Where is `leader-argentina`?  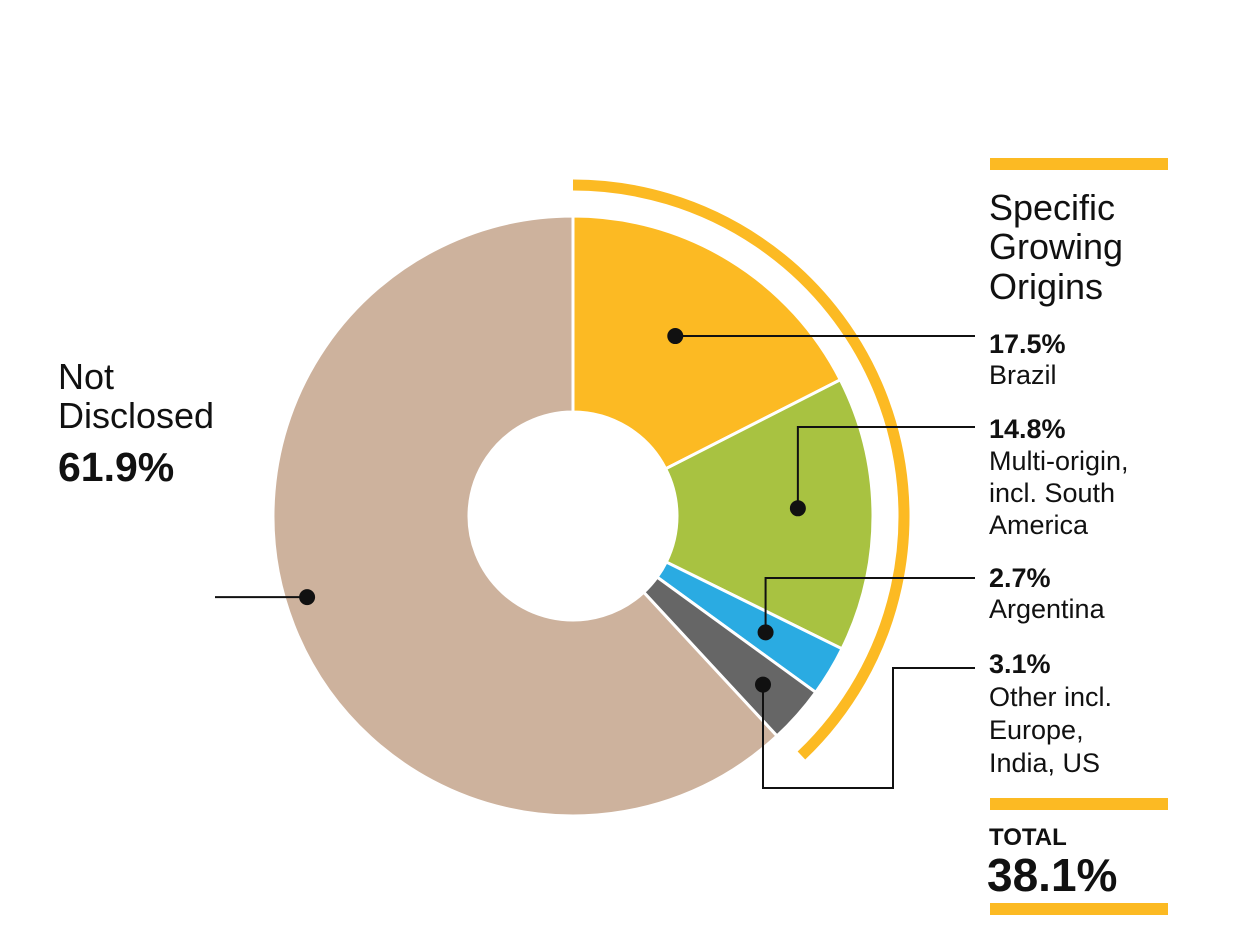
leader-argentina is located at coordinates (869, 605).